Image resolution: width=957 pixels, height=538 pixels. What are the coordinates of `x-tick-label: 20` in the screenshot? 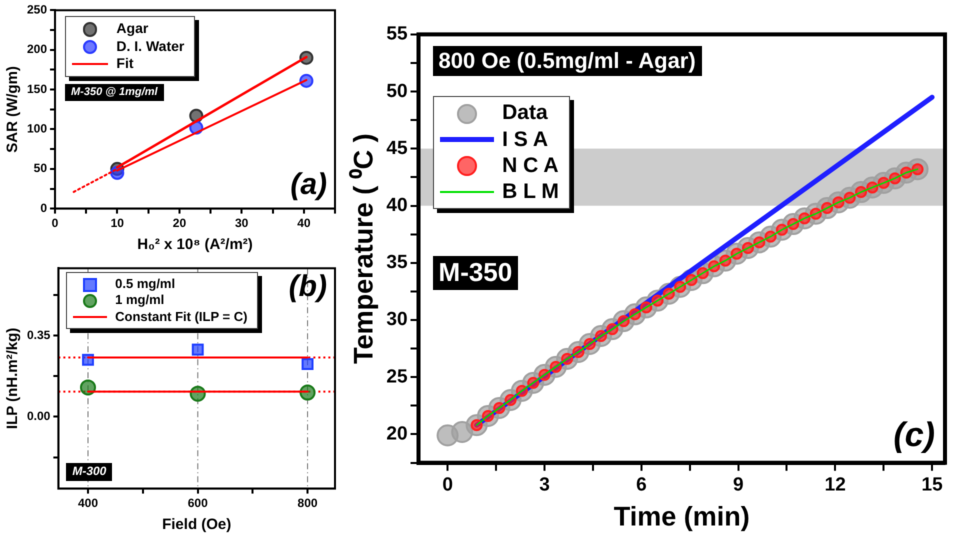 It's located at (179, 223).